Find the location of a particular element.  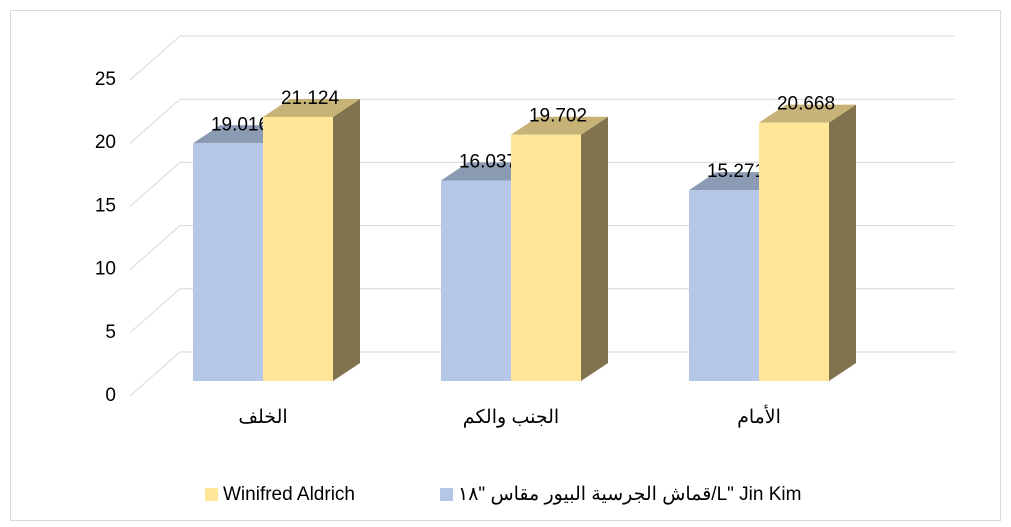

y-tick-label: 15 is located at coordinates (105, 205).